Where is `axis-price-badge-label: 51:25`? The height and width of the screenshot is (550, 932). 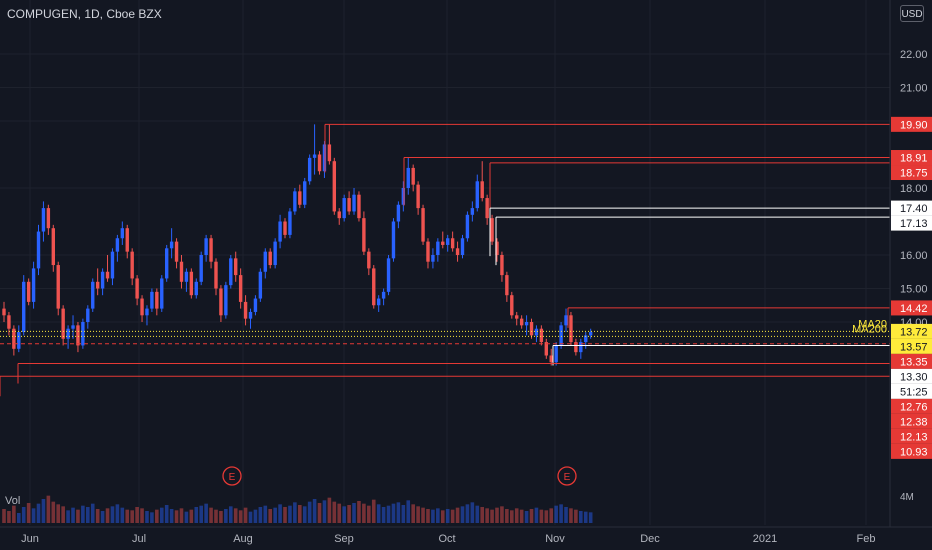
axis-price-badge-label: 51:25 is located at coordinates (914, 392).